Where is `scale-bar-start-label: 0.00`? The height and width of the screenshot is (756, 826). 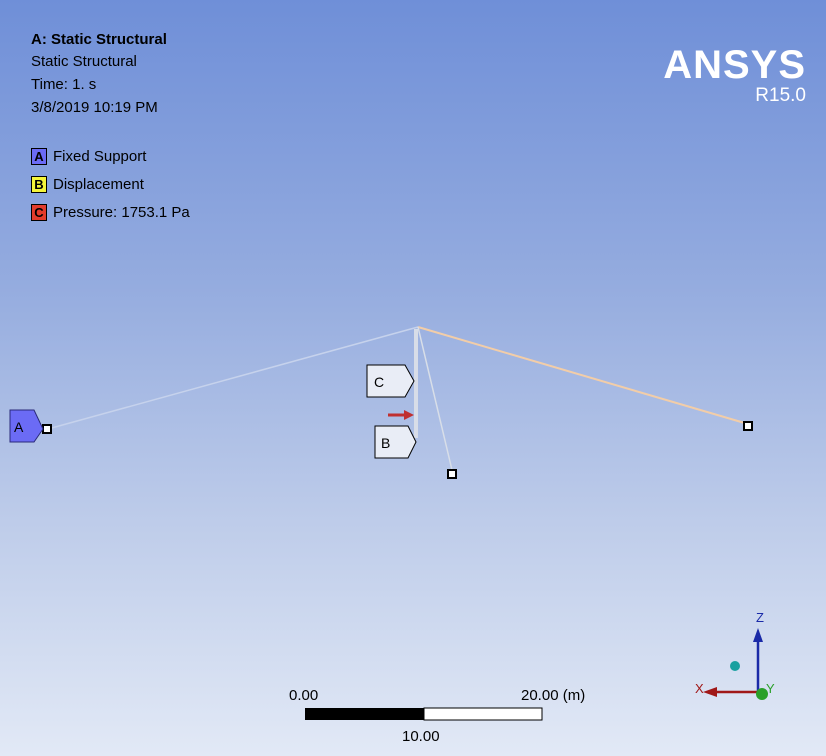 scale-bar-start-label: 0.00 is located at coordinates (304, 695).